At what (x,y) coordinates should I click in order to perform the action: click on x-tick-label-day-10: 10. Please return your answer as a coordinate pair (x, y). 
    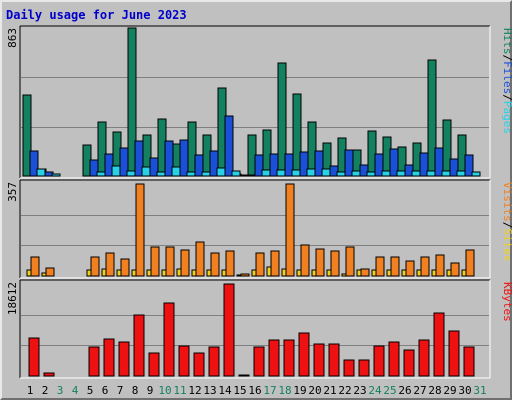
    Looking at the image, I should click on (164, 390).